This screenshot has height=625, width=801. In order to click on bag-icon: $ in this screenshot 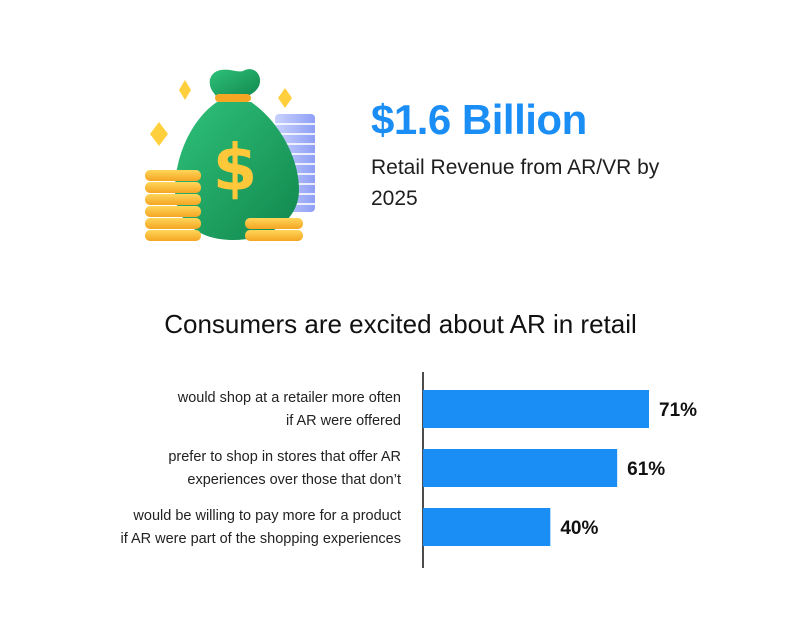, I will do `click(237, 154)`.